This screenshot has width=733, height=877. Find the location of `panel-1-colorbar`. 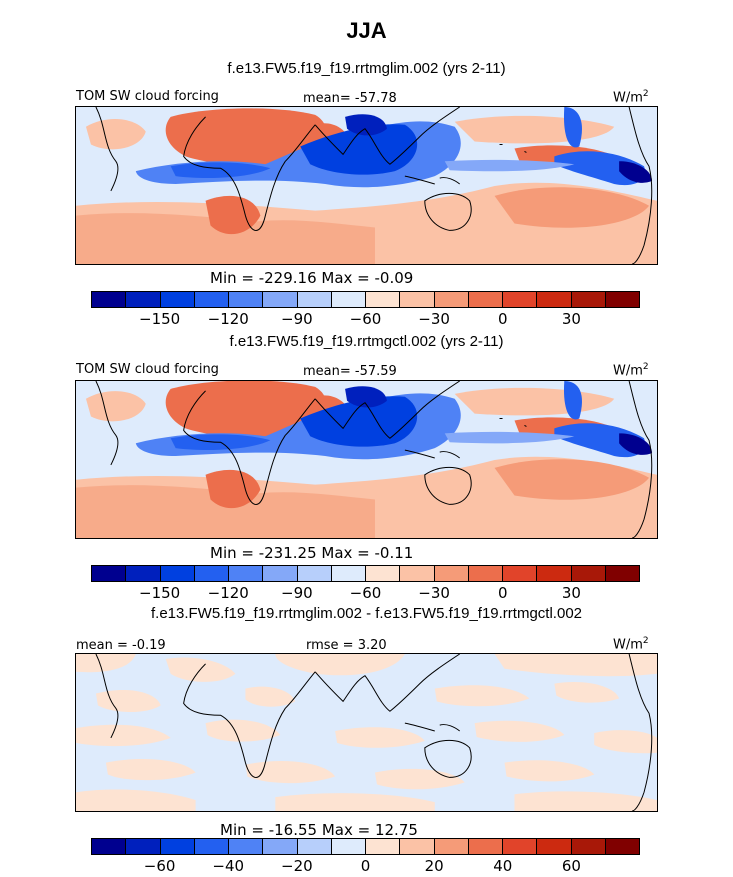

panel-1-colorbar is located at coordinates (365, 299).